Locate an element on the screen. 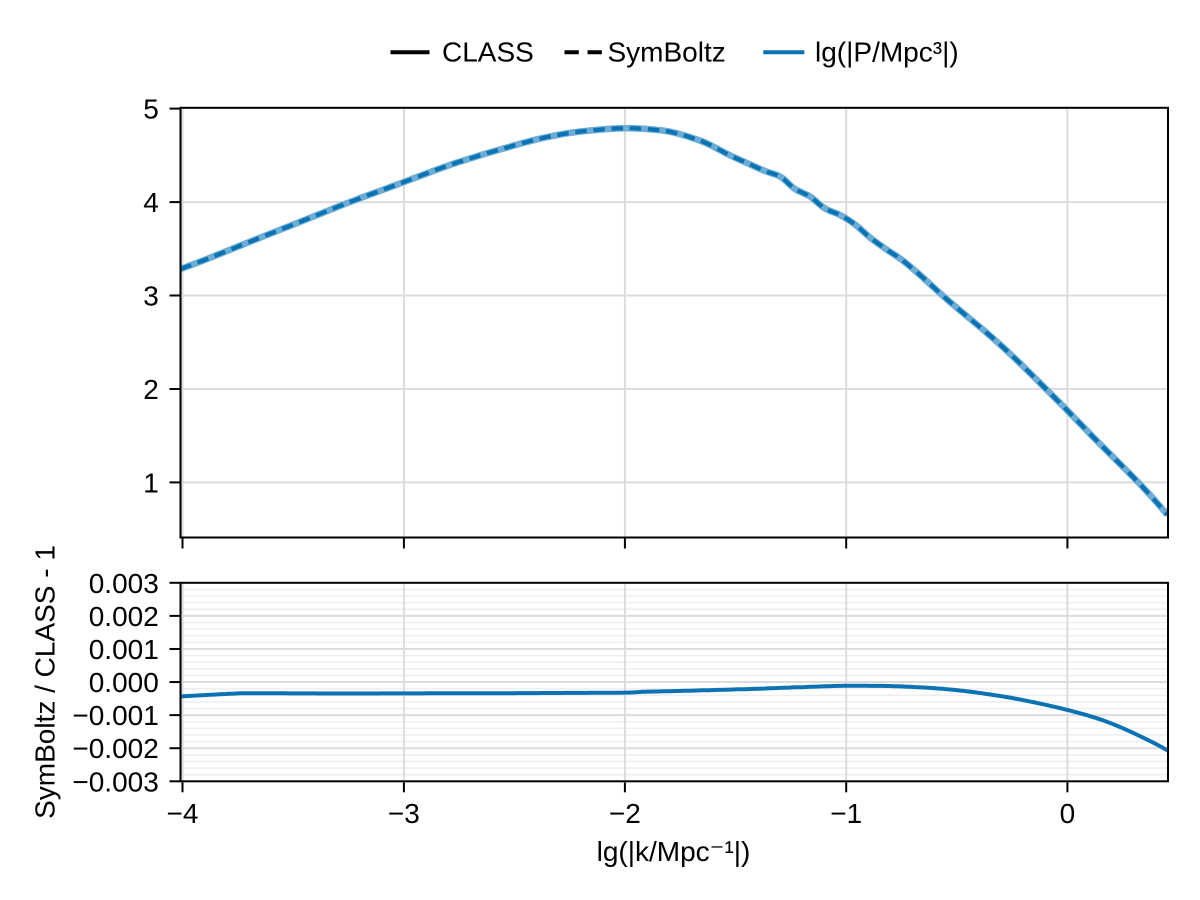 The height and width of the screenshot is (900, 1200). svg-text: −0.002 is located at coordinates (115, 748).